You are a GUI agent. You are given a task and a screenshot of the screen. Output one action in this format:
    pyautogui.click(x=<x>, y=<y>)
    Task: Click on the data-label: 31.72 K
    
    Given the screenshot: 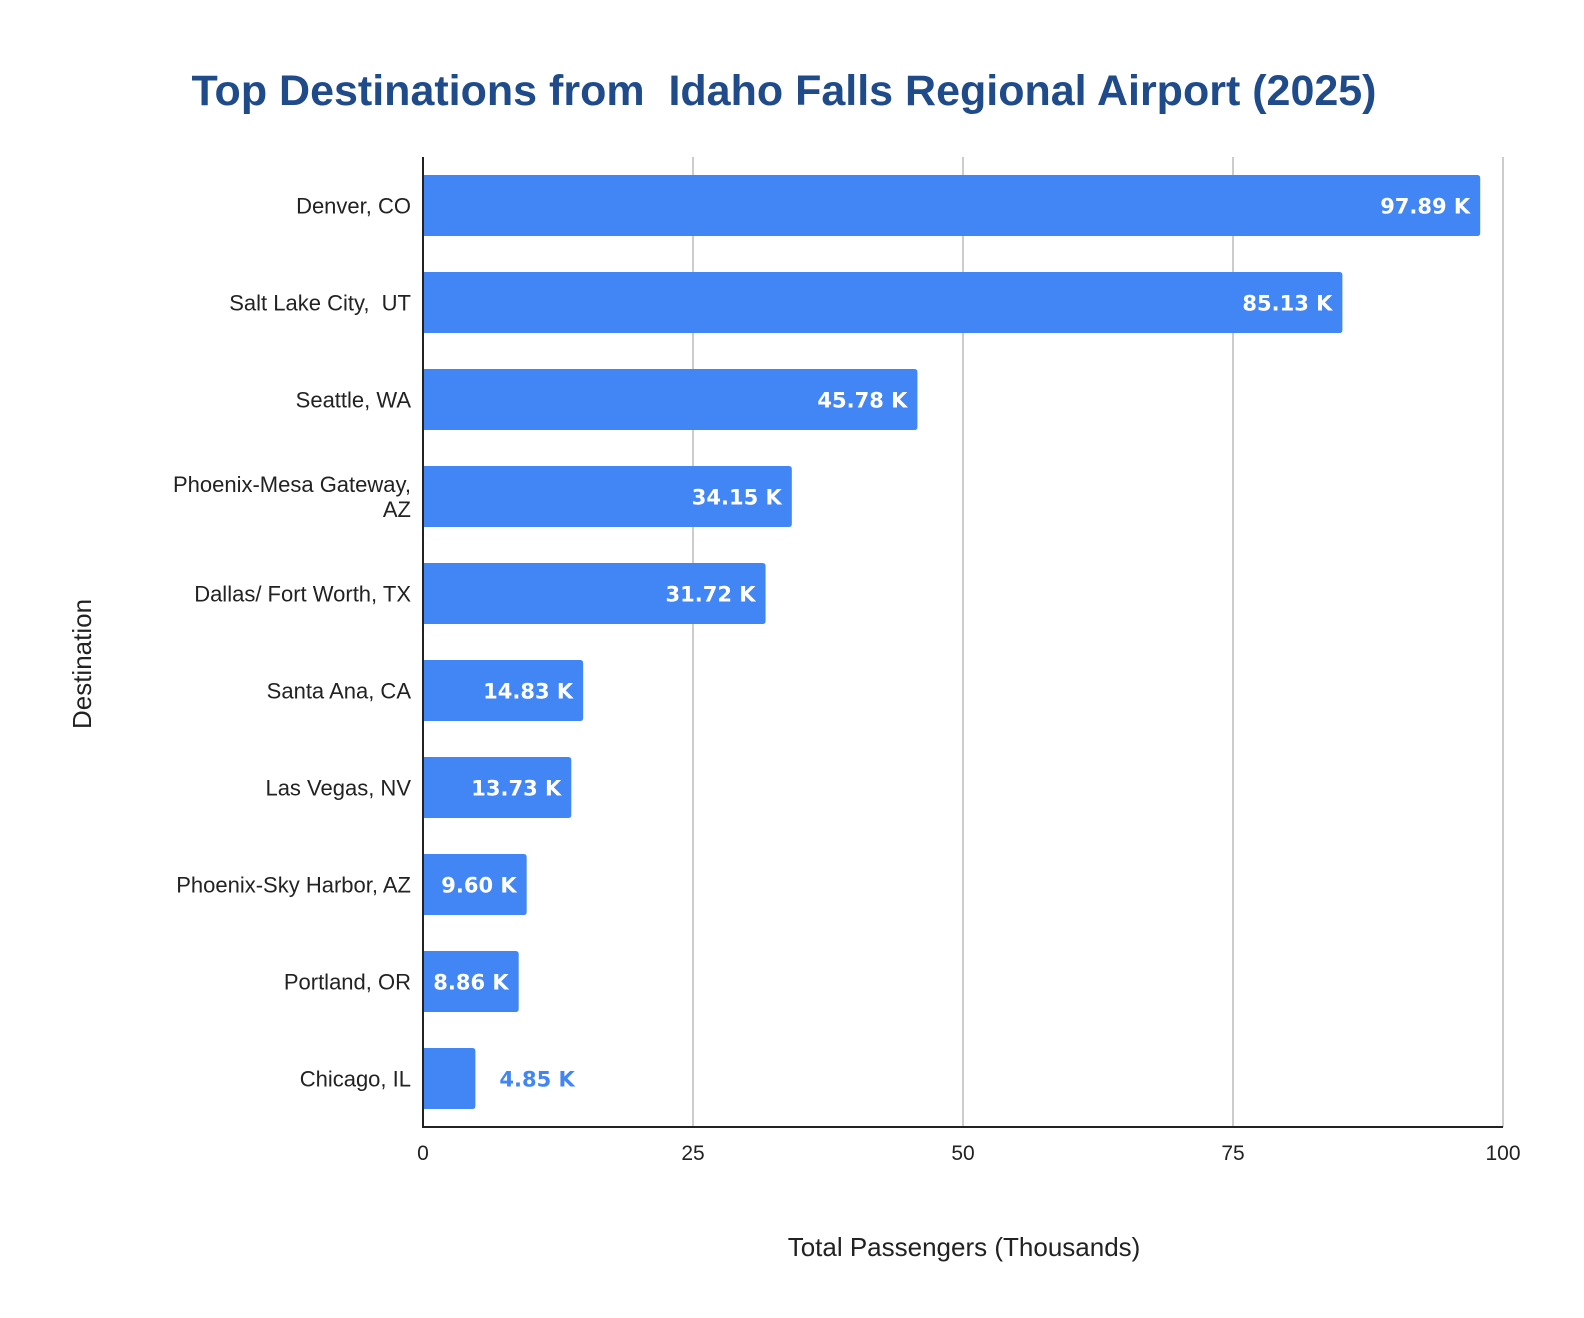 What is the action you would take?
    pyautogui.click(x=711, y=595)
    